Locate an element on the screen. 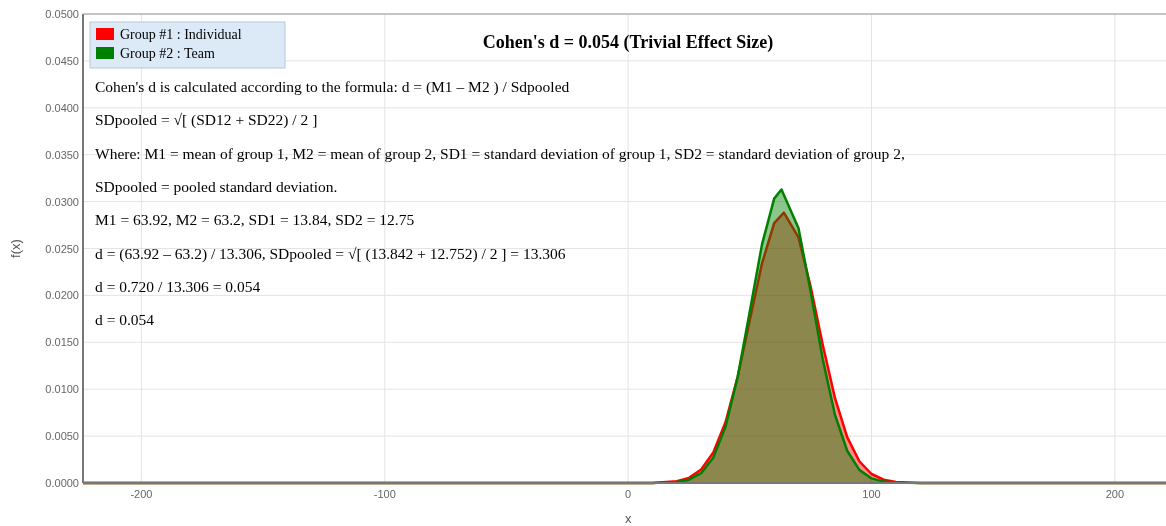 The image size is (1166, 526). y-tick-label: 0.0500 is located at coordinates (62, 14).